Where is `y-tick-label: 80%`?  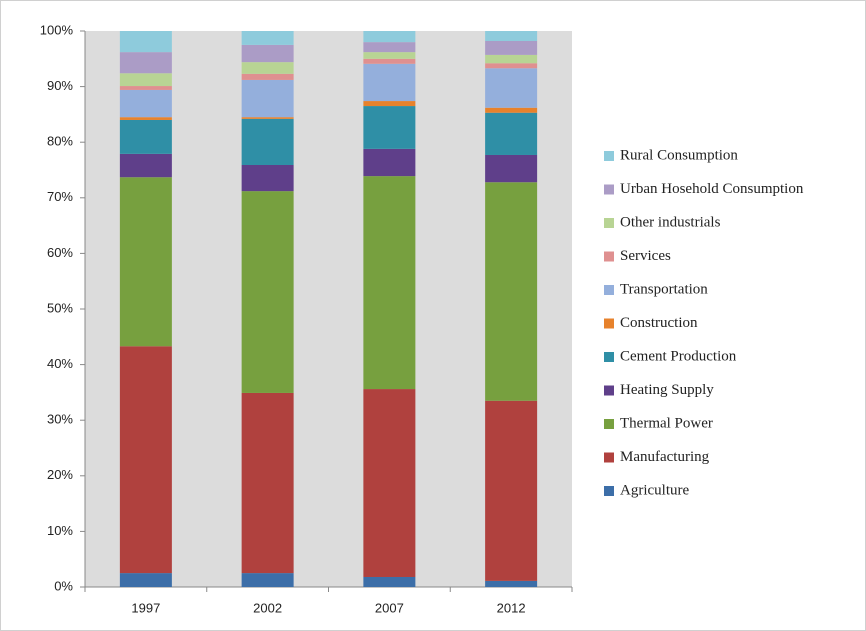 y-tick-label: 80% is located at coordinates (60, 141).